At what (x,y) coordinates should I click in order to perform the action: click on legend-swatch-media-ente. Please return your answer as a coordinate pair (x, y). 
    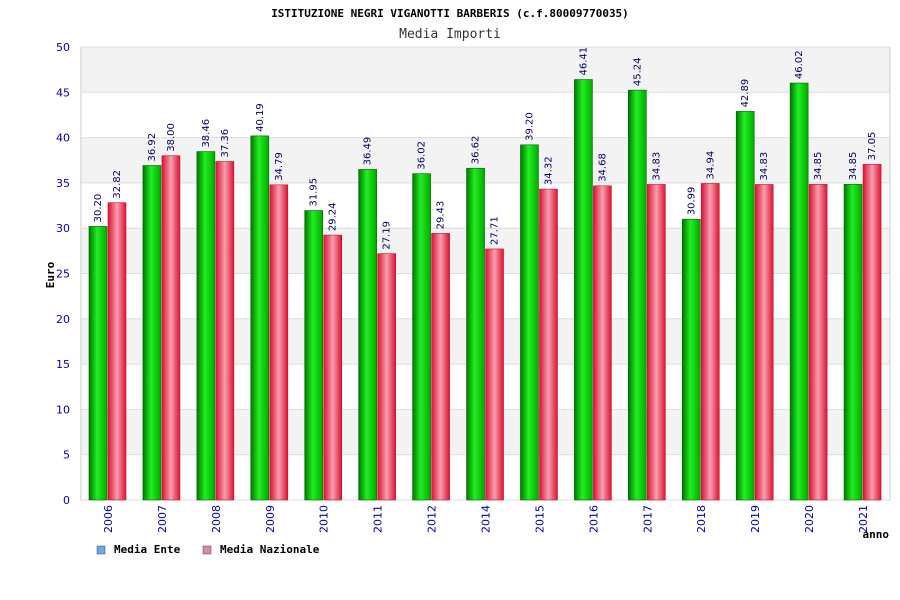
    Looking at the image, I should click on (101, 550).